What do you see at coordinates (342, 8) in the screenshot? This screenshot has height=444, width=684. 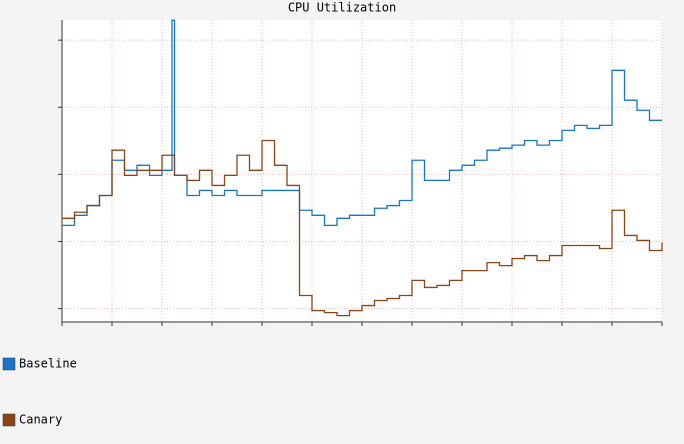 I see `chart-title: CPU Utilization` at bounding box center [342, 8].